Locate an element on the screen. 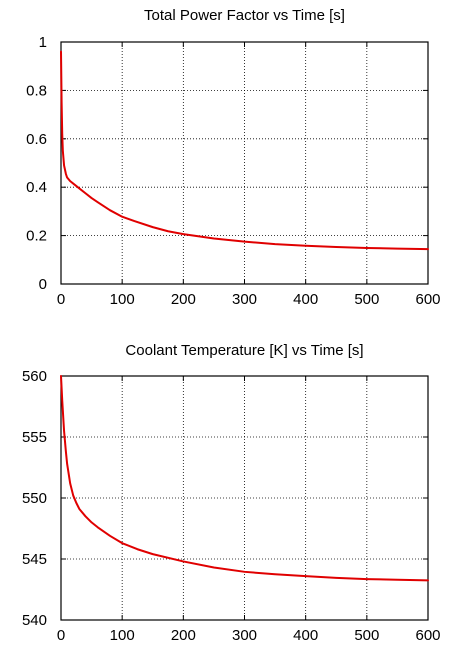 The image size is (463, 650). power-factor-x-tick-label: 200 is located at coordinates (183, 299).